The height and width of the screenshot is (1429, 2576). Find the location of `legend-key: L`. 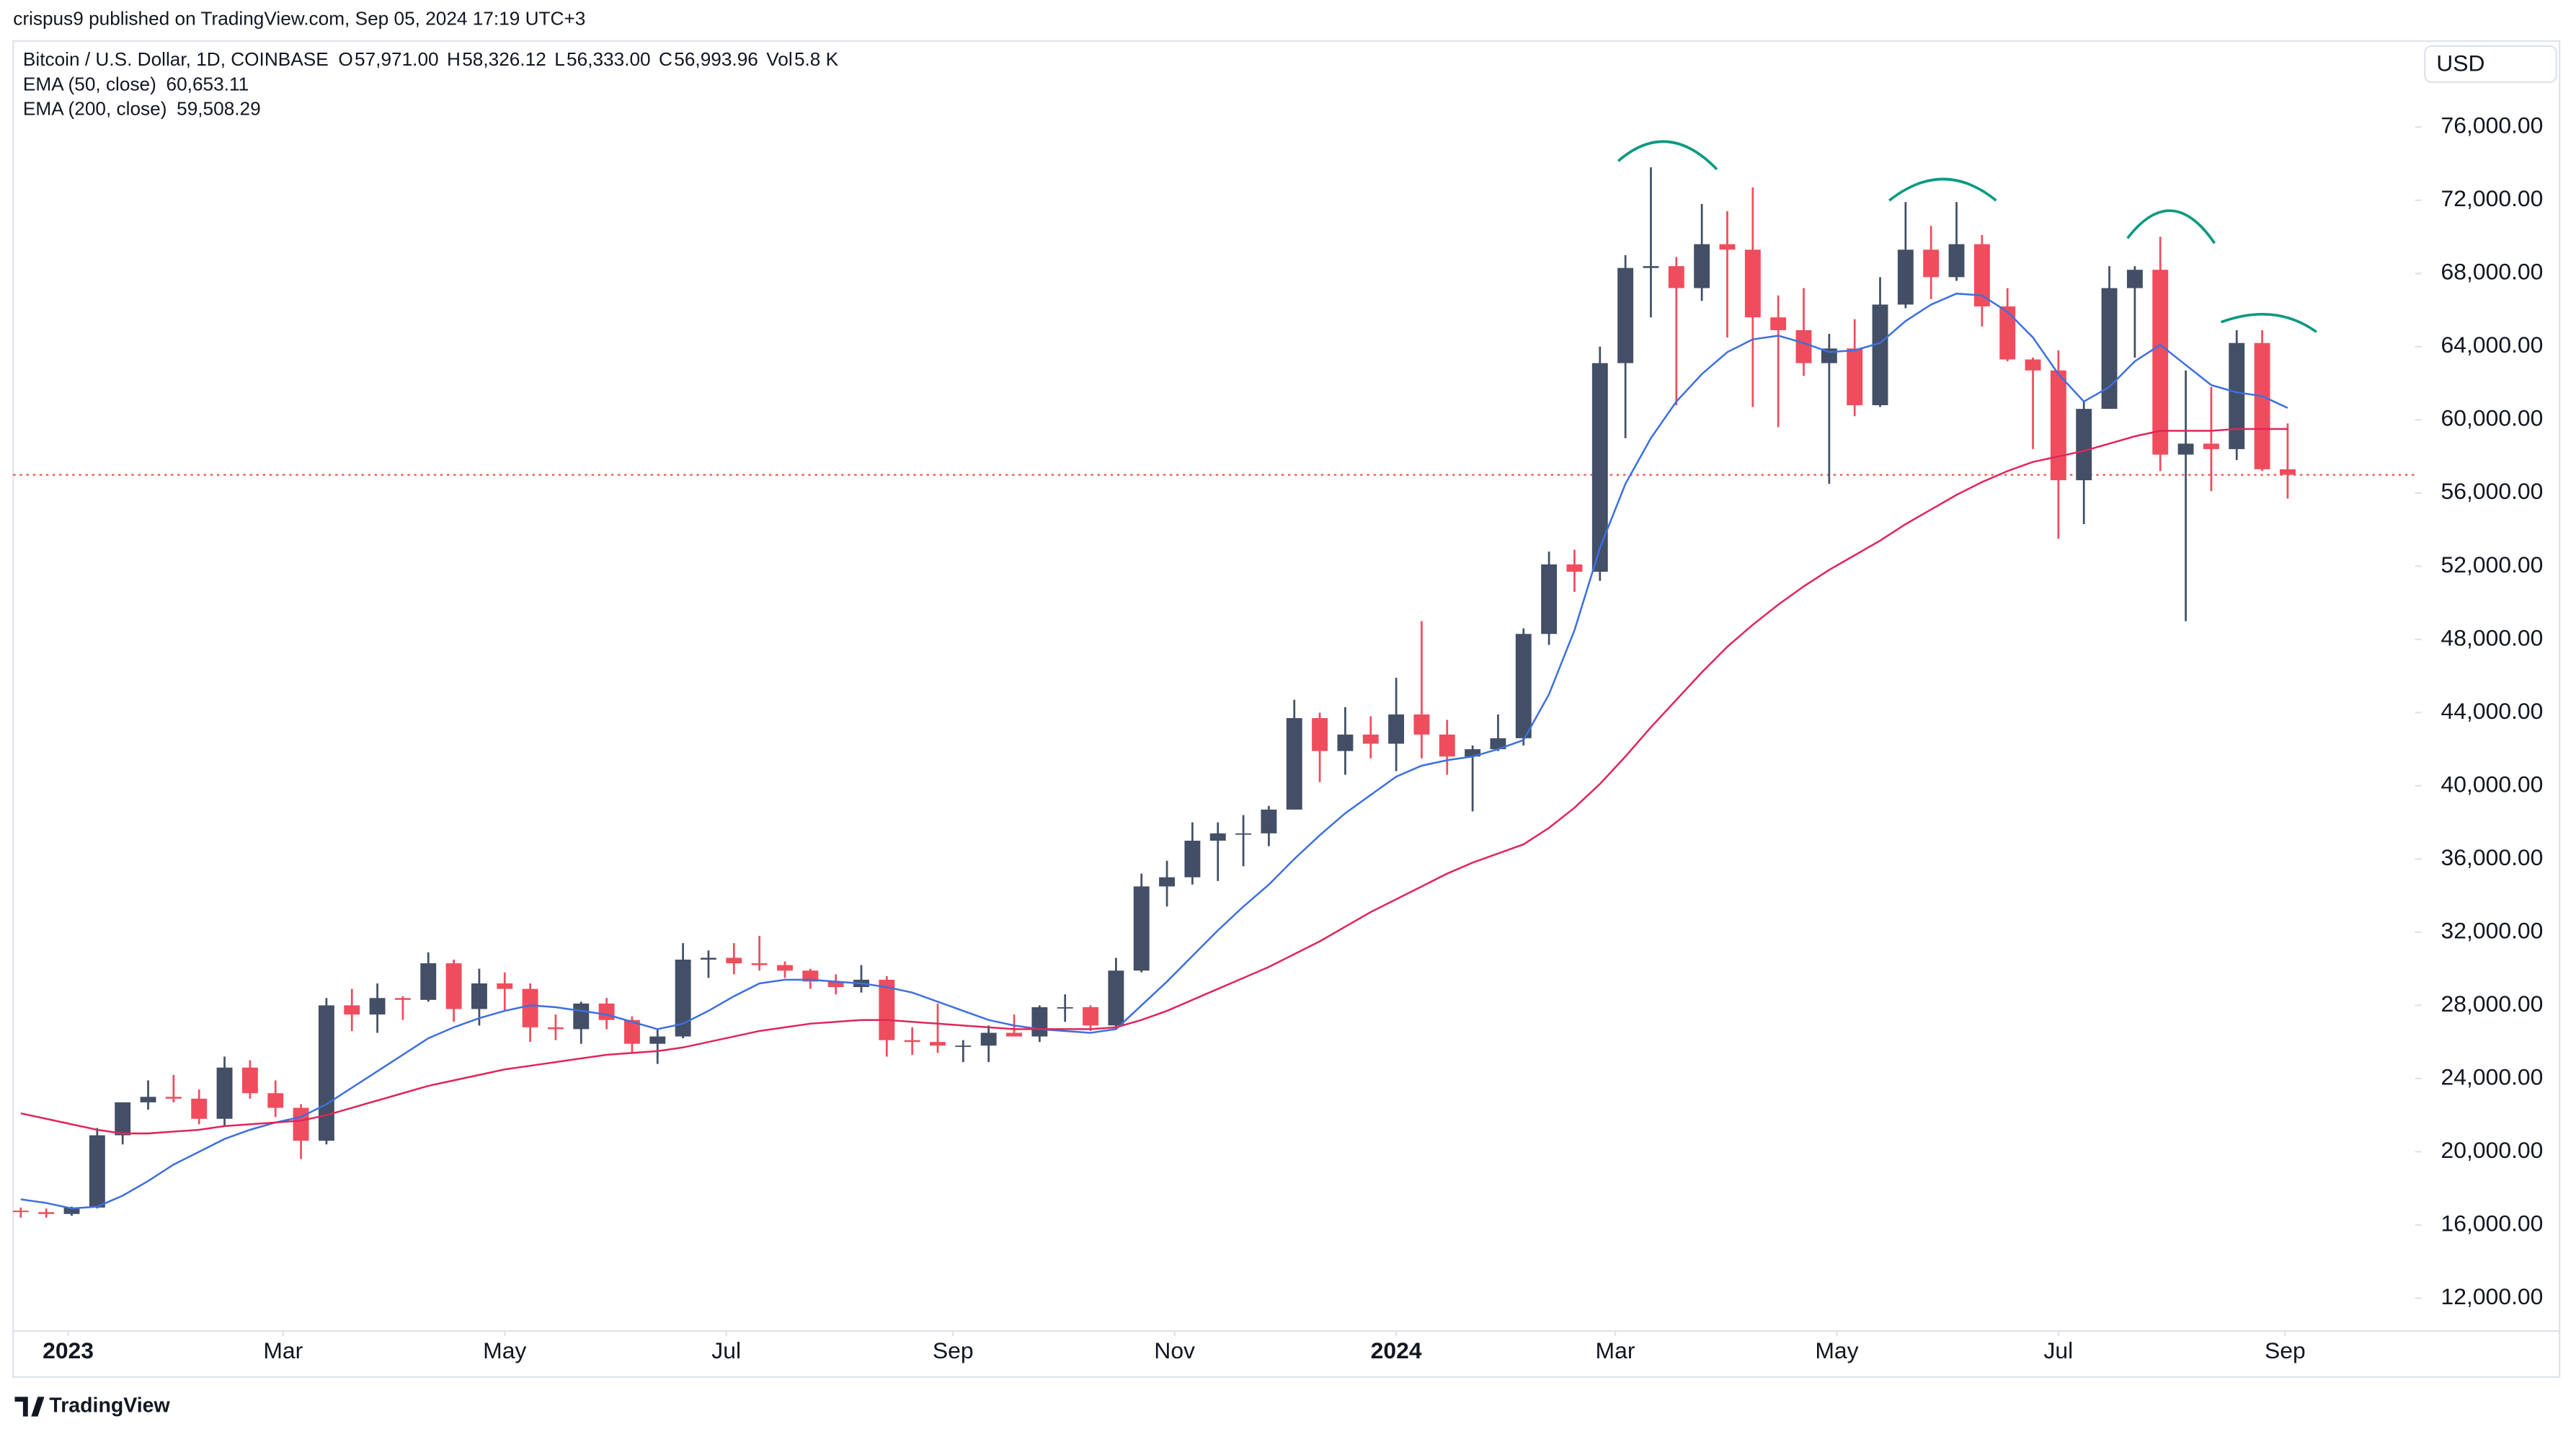

legend-key: L is located at coordinates (559, 59).